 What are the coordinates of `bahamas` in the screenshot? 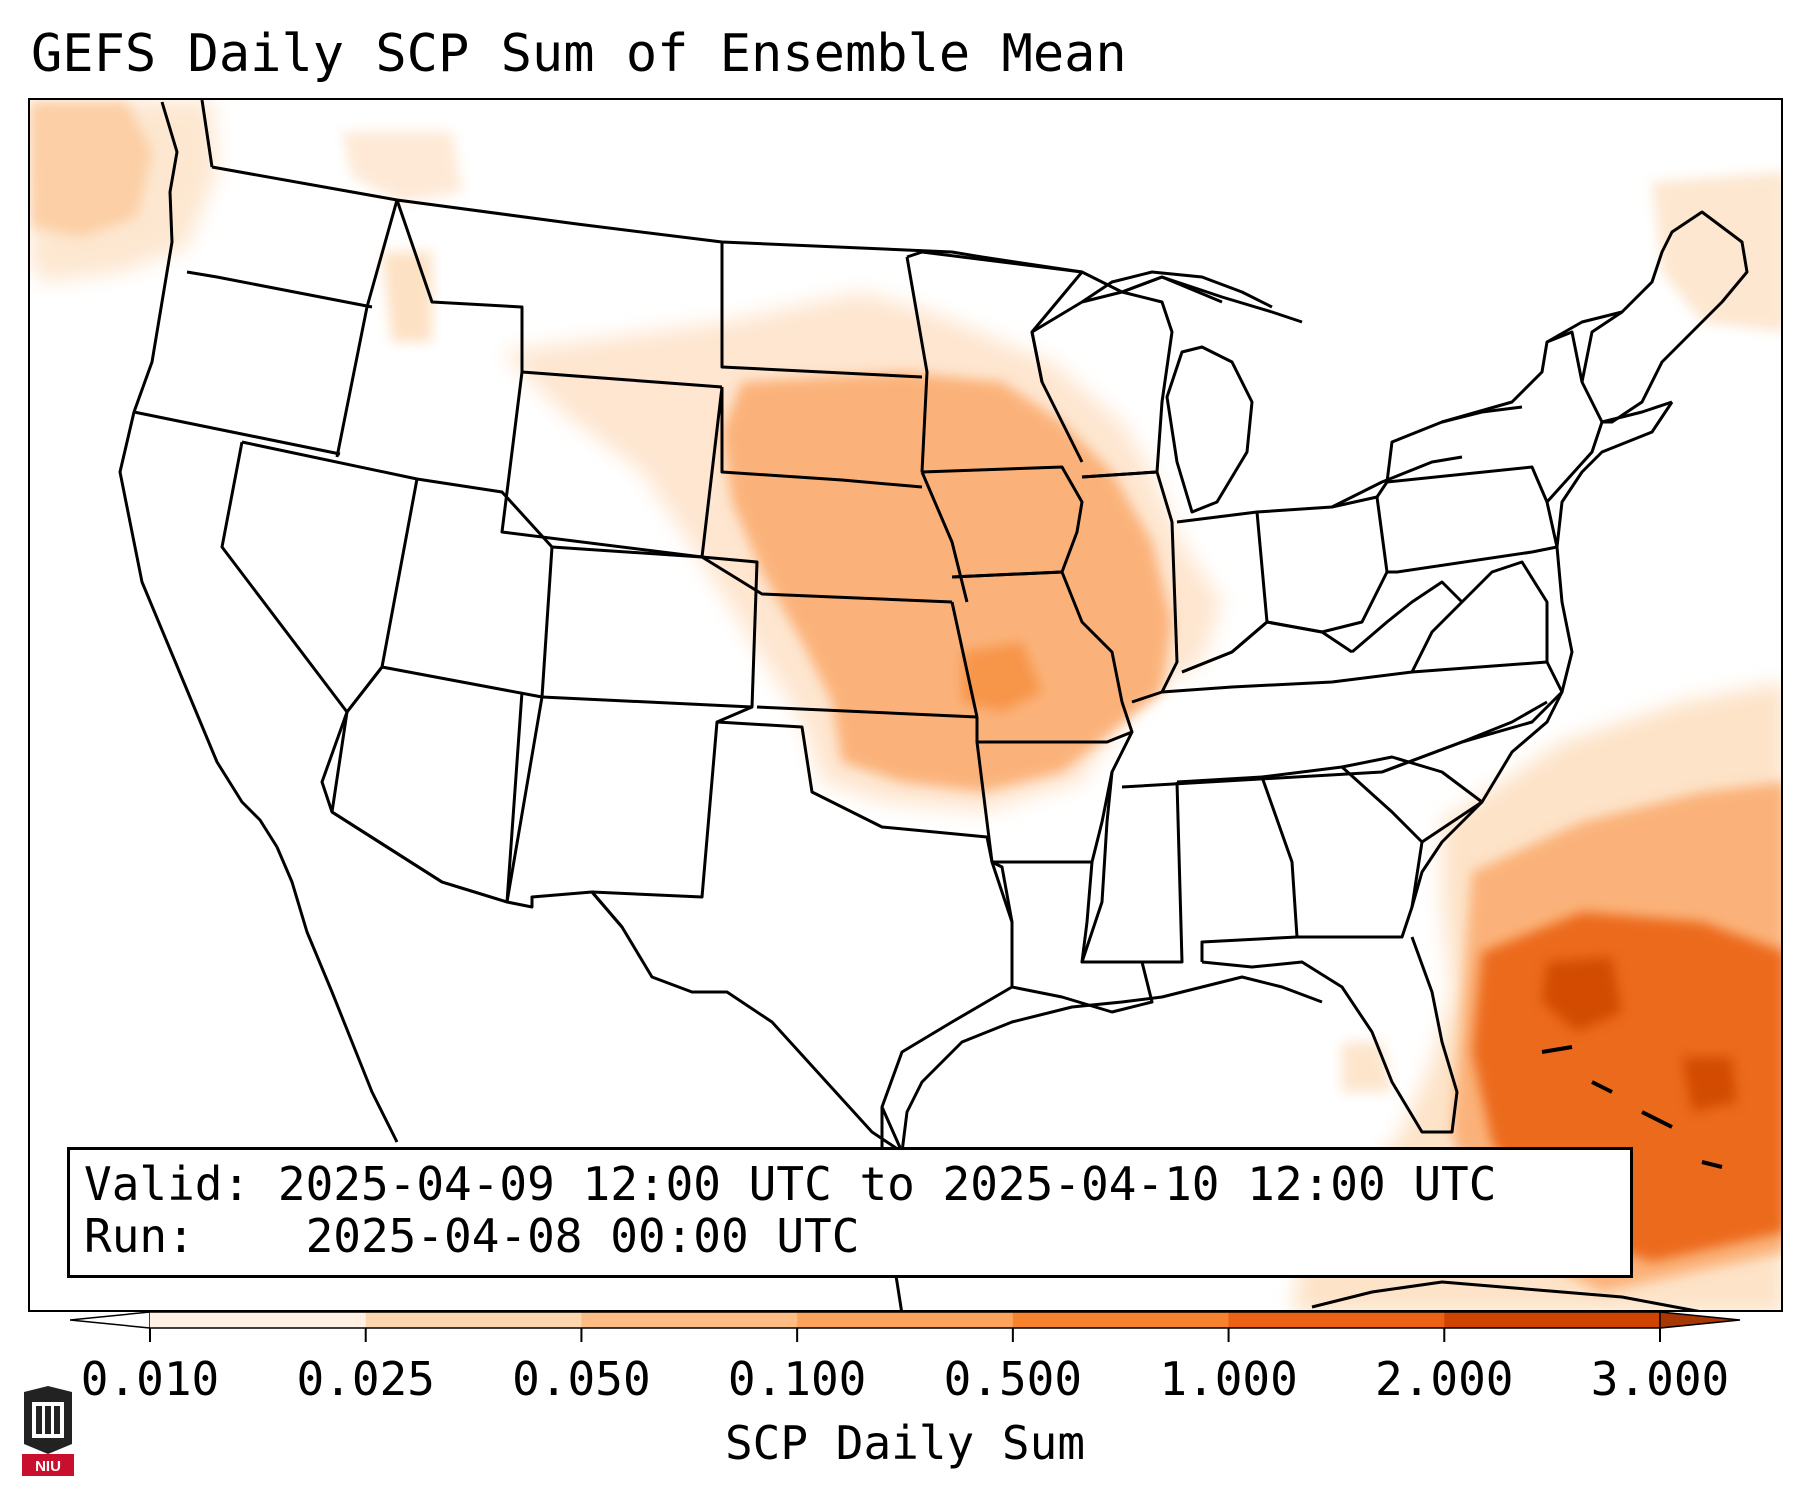 It's located at (1632, 1107).